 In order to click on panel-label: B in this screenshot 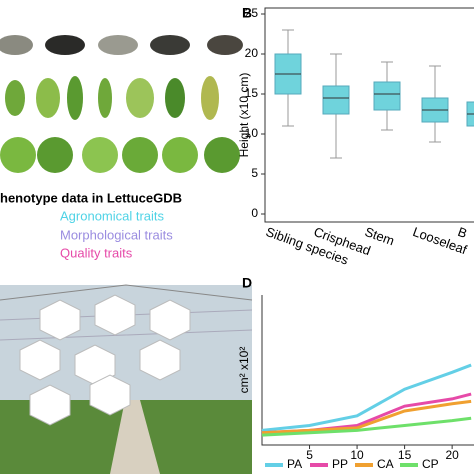, I will do `click(247, 13)`.